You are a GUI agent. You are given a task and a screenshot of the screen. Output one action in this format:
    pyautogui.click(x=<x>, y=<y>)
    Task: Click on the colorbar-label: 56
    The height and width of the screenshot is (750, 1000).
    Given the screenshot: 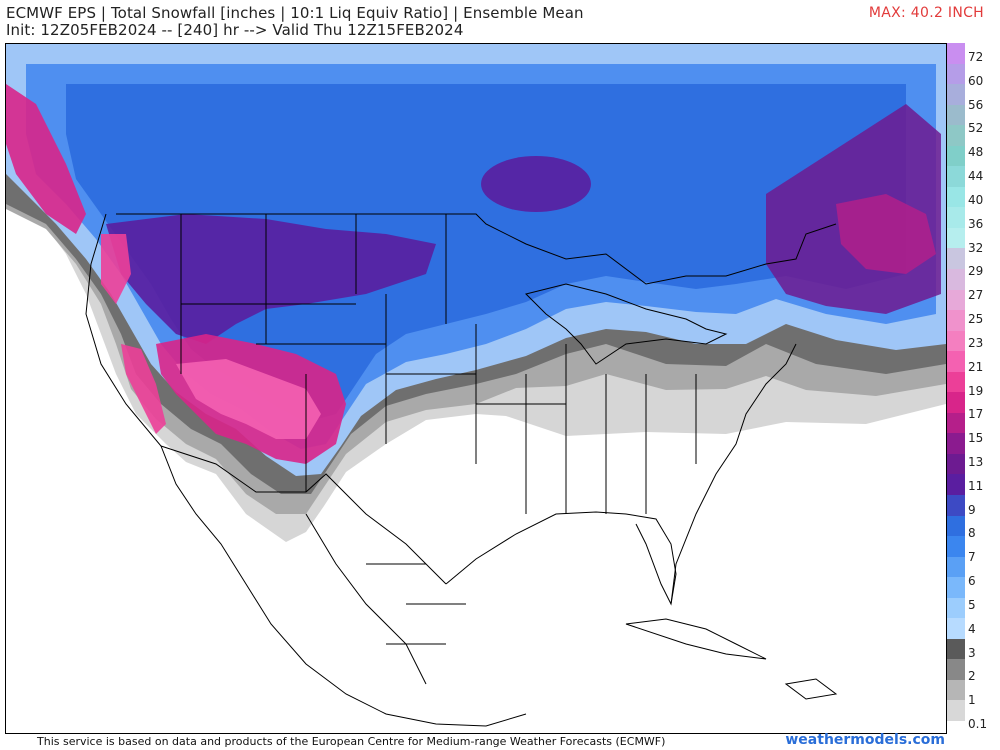 What is the action you would take?
    pyautogui.click(x=976, y=104)
    